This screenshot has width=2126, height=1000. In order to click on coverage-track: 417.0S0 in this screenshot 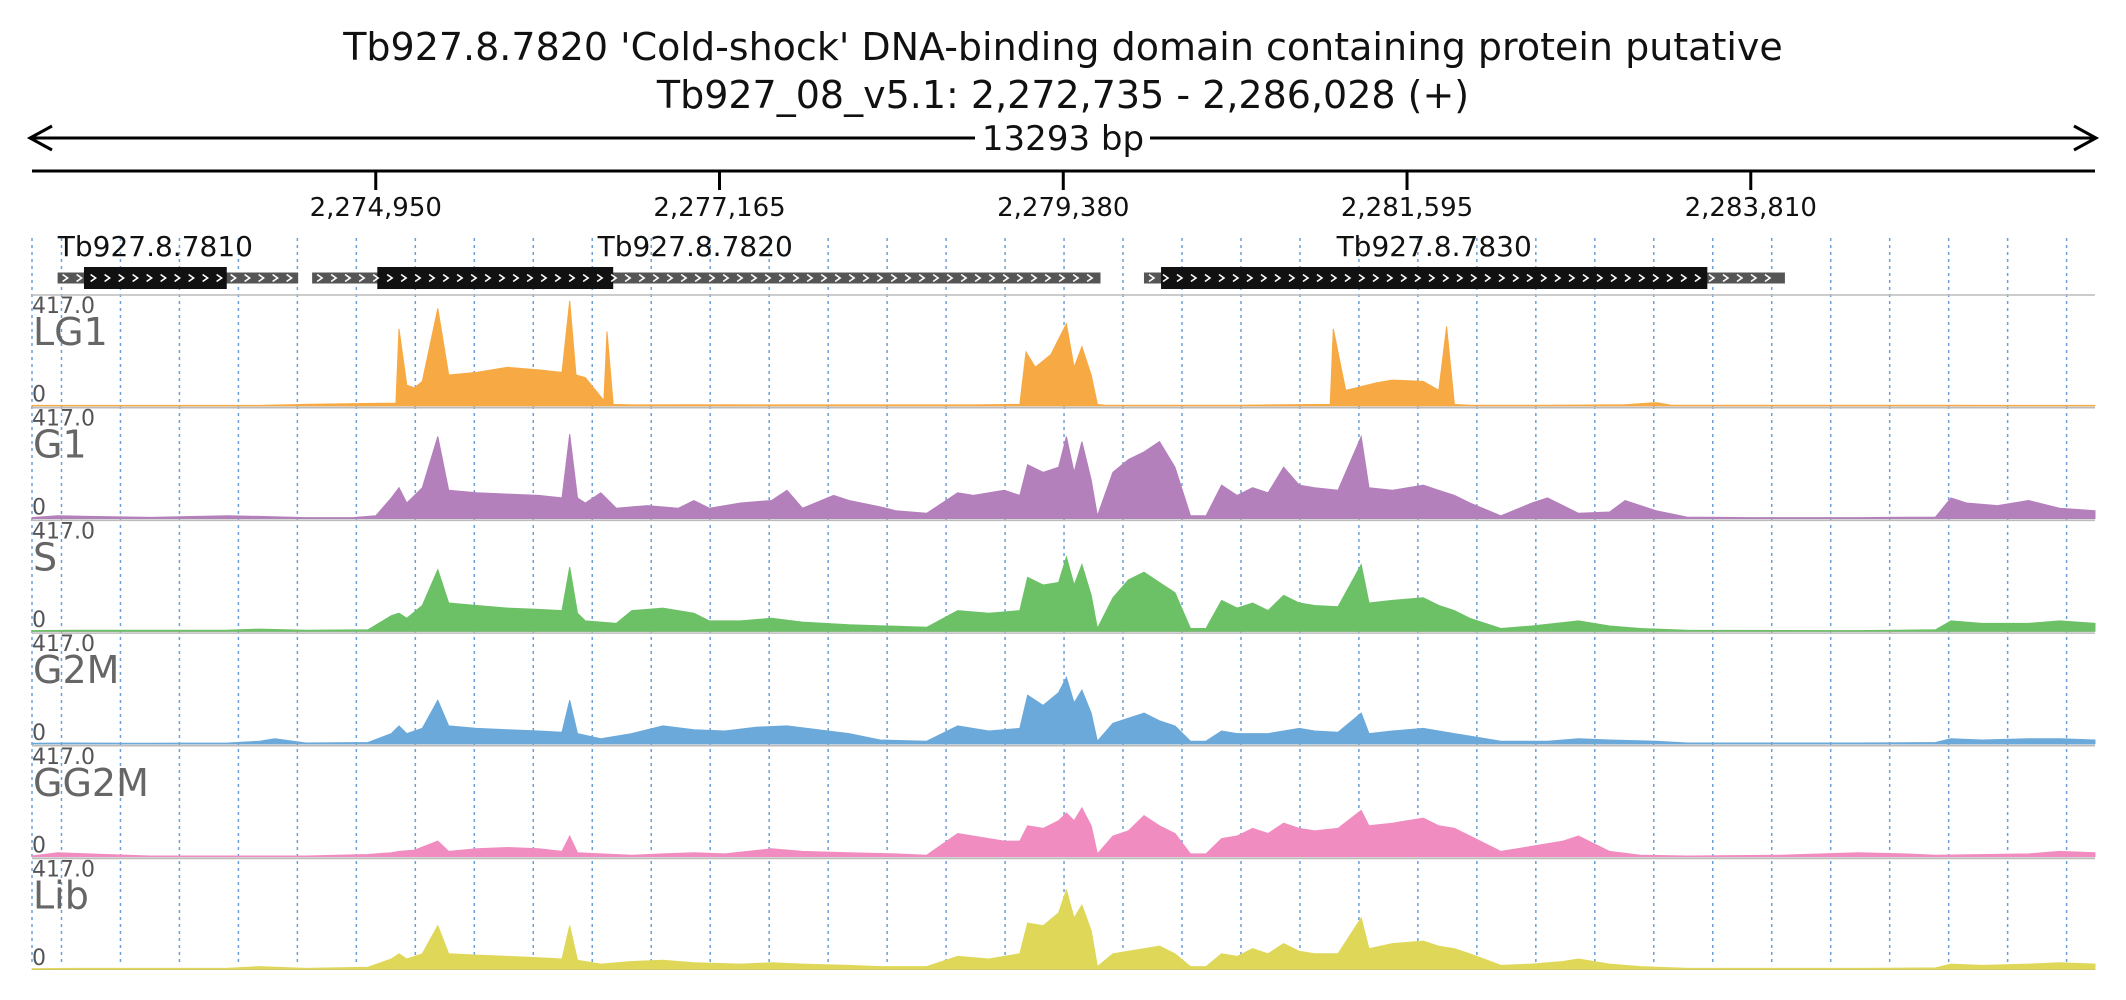, I will do `click(1063, 576)`.